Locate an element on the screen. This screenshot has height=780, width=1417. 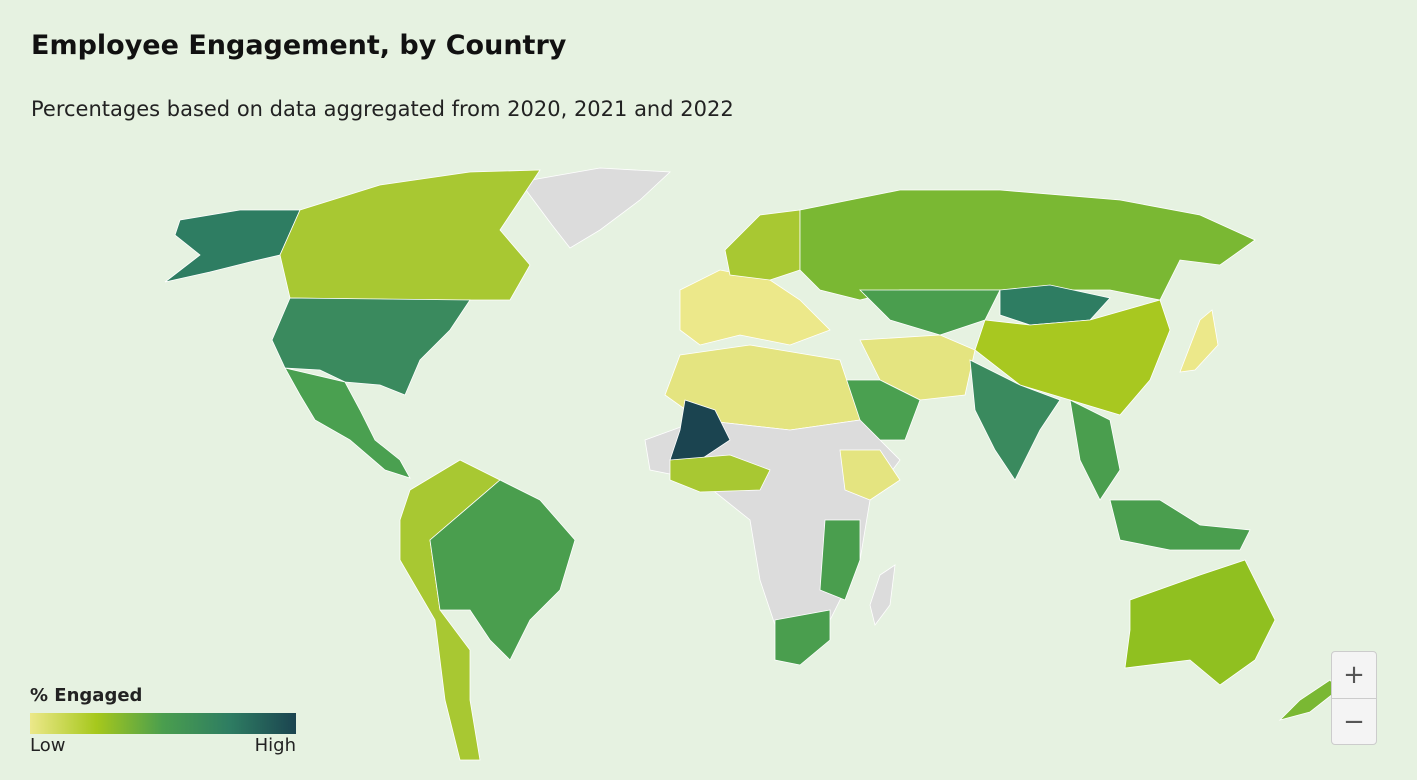
legend-high: High is located at coordinates (275, 745).